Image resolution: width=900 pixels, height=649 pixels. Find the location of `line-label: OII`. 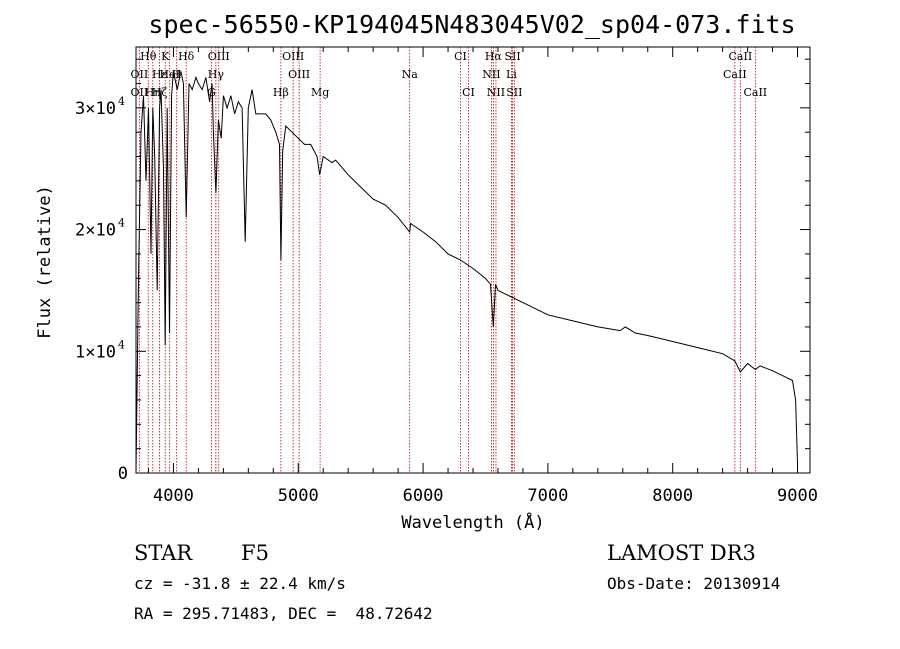

line-label: OII is located at coordinates (140, 74).